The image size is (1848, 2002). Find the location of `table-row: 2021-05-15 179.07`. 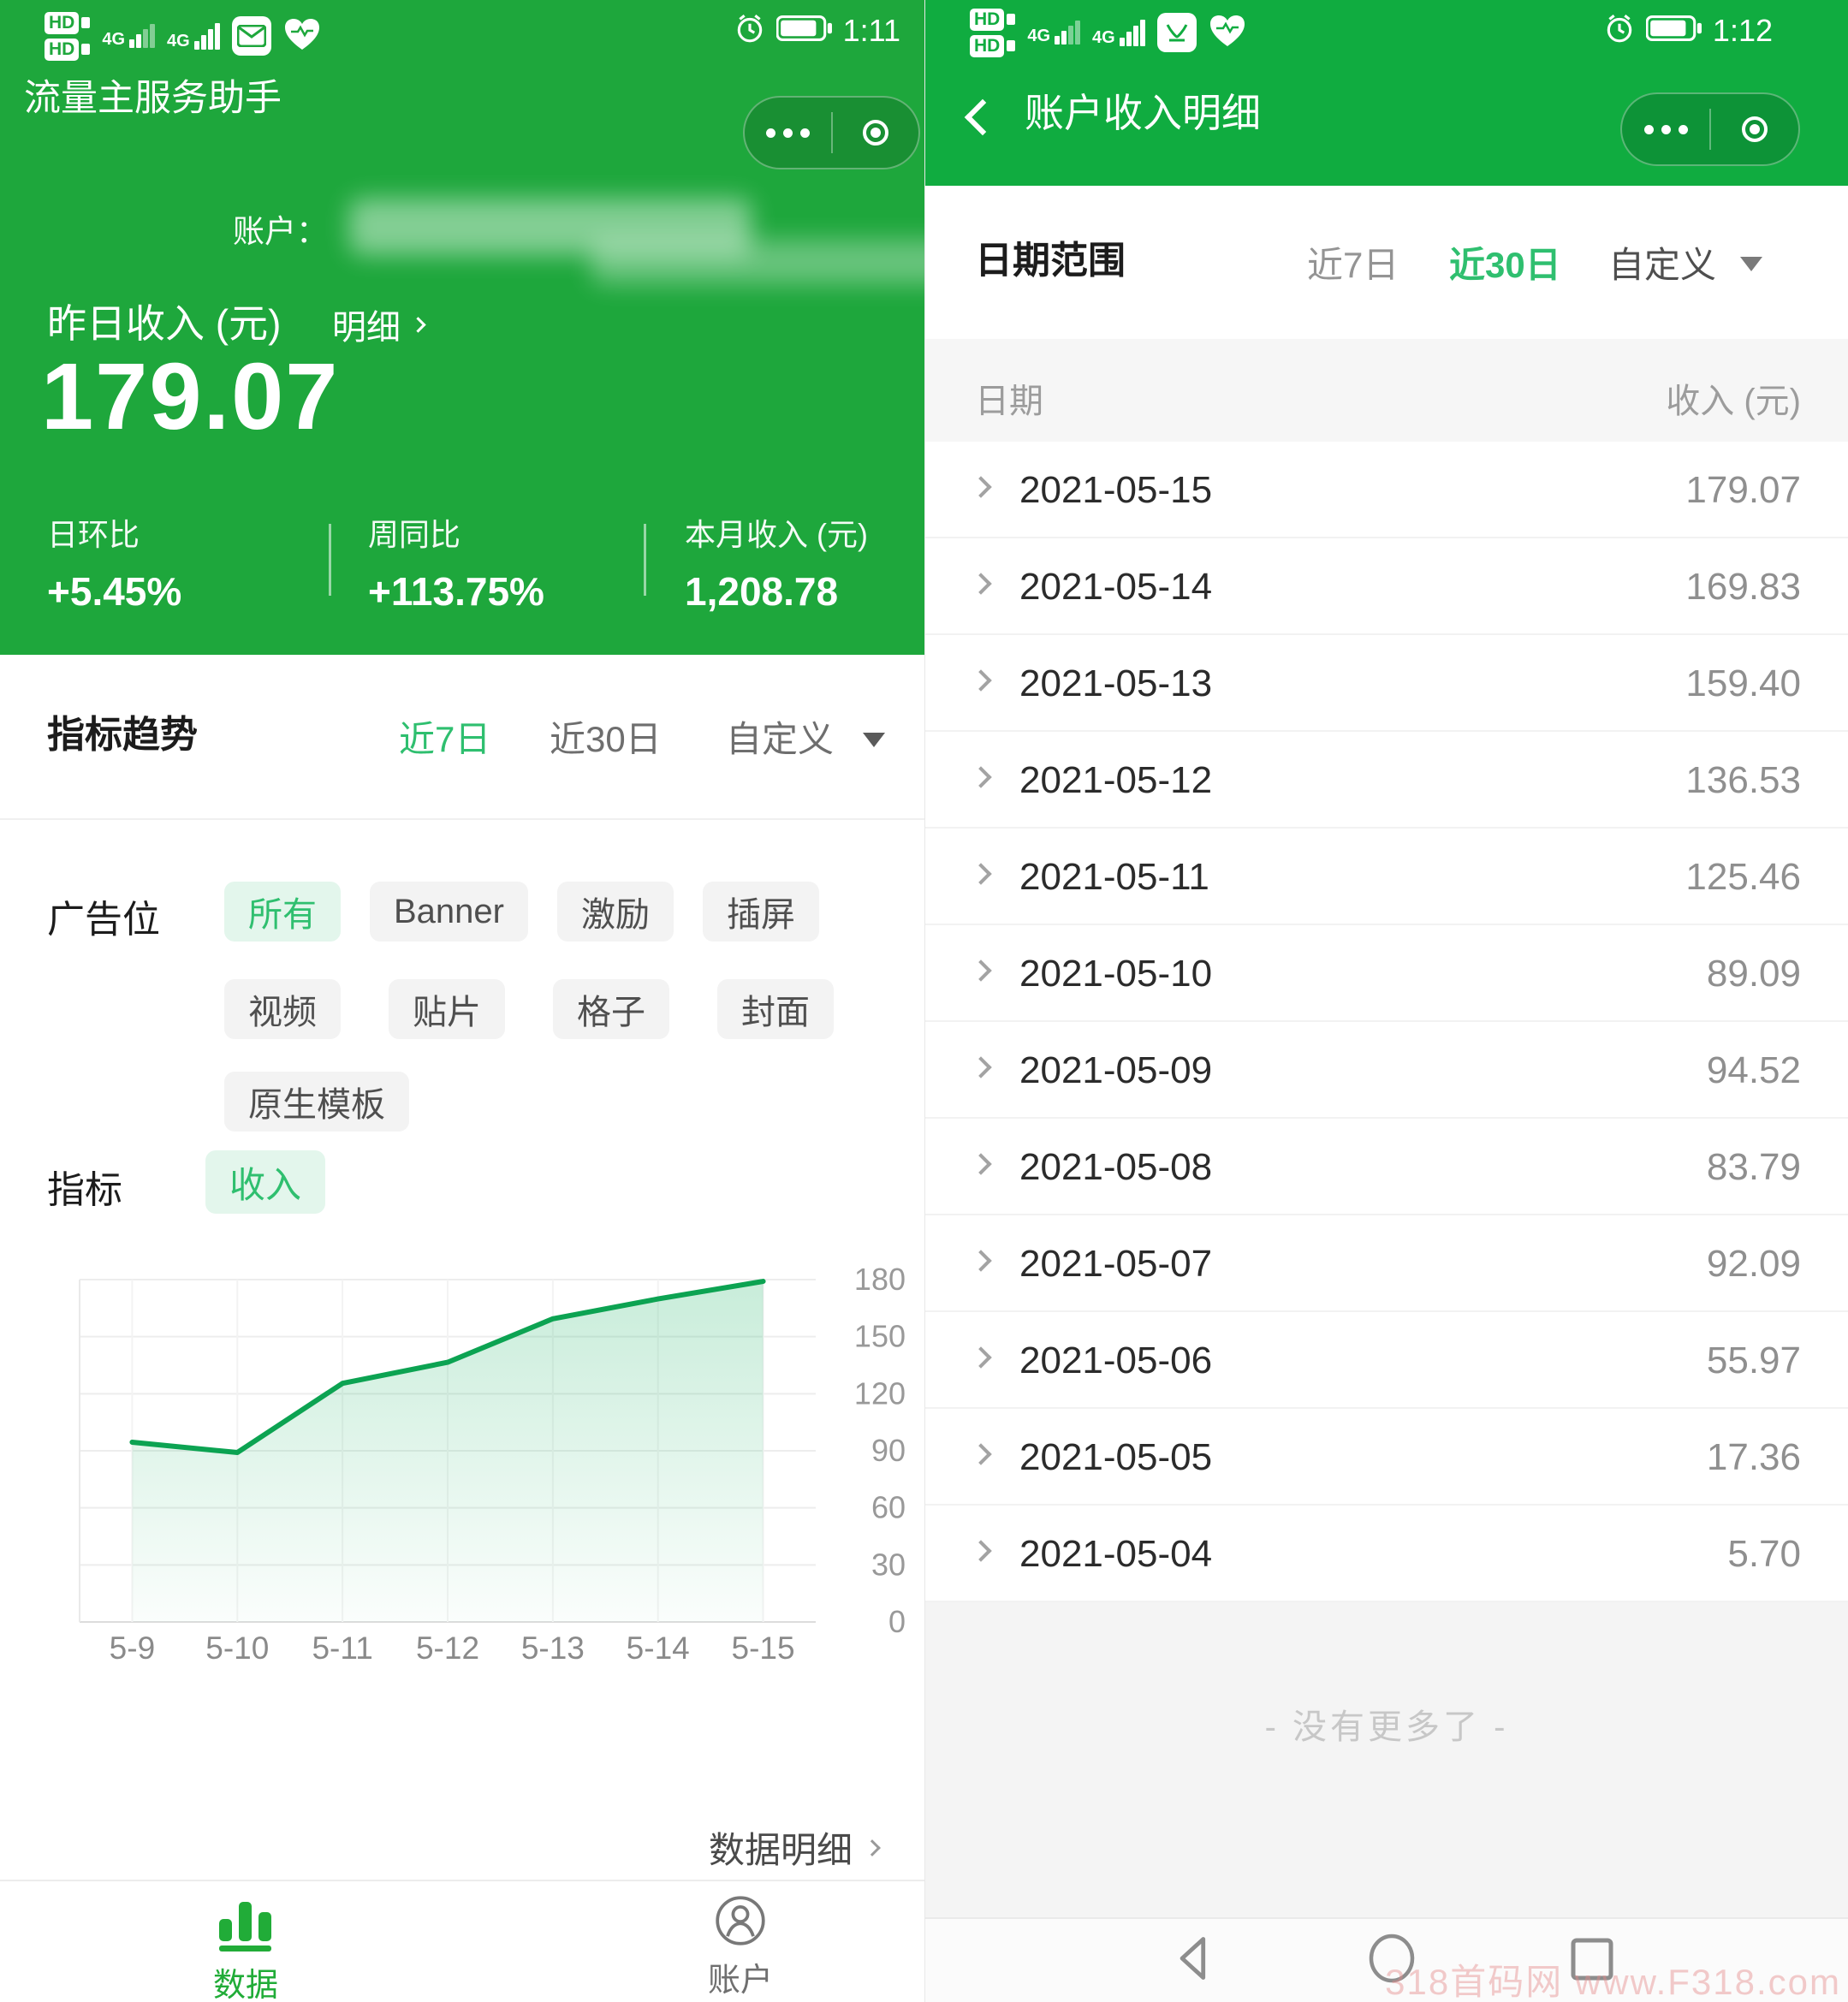

table-row: 2021-05-15 179.07 is located at coordinates (1386, 490).